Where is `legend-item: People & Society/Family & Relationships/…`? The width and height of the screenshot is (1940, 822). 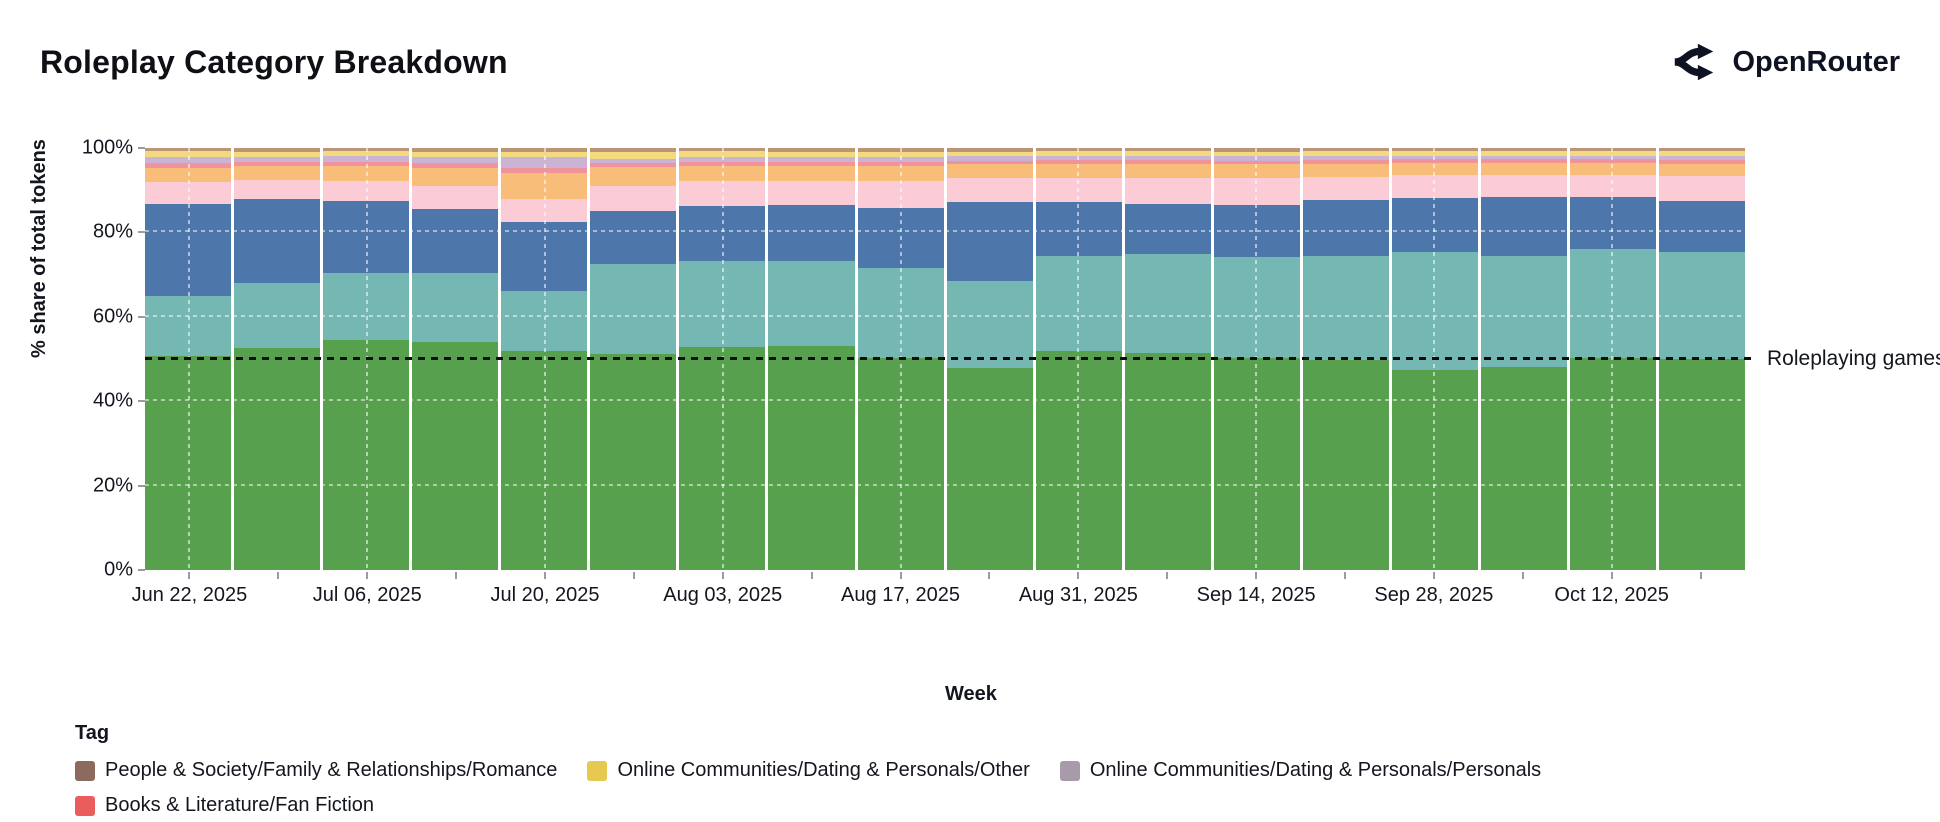 legend-item: People & Society/Family & Relationships/… is located at coordinates (316, 770).